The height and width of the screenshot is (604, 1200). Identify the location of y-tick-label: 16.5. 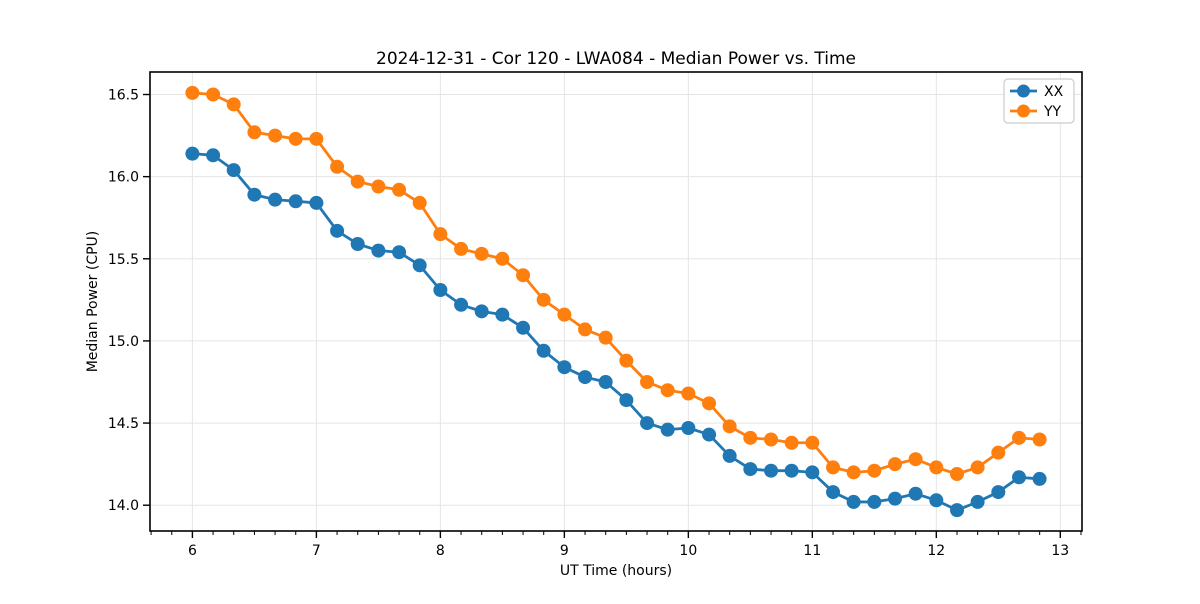
(123, 96).